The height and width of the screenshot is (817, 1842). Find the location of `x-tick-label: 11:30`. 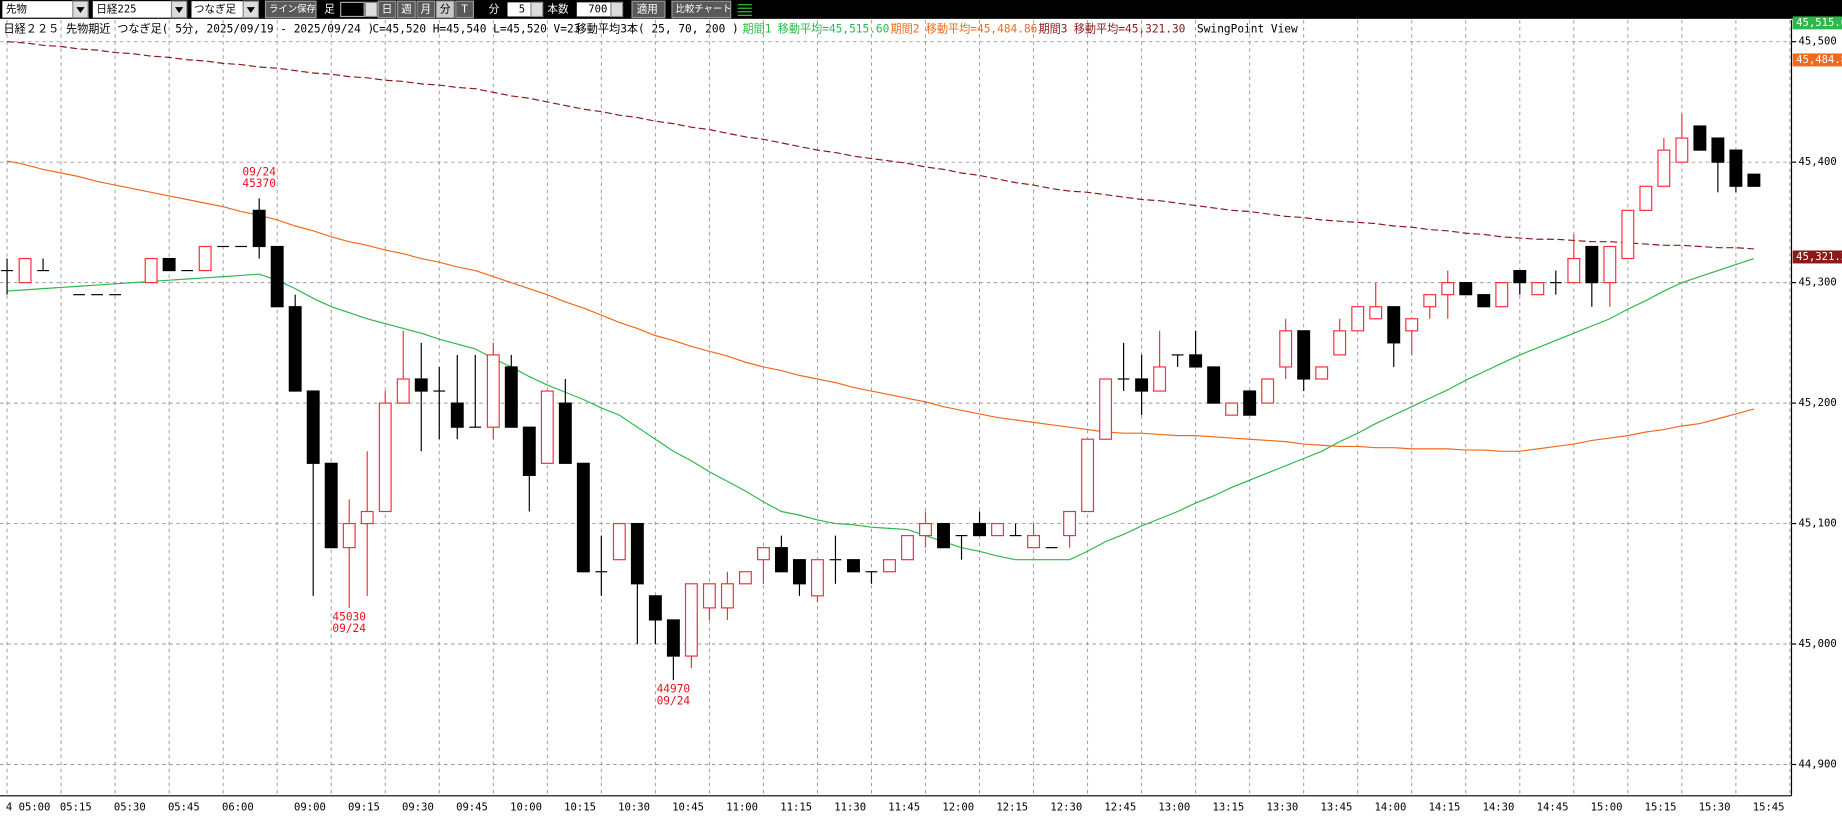

x-tick-label: 11:30 is located at coordinates (850, 808).